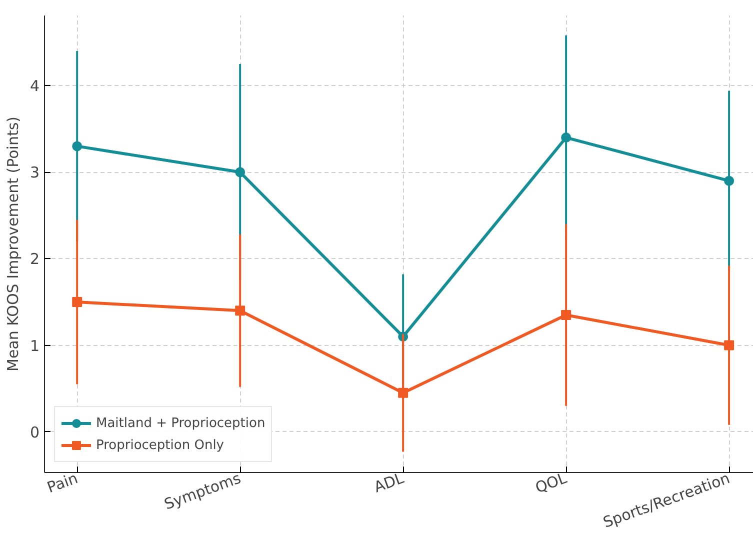  I want to click on y-axis-title: Mean KOOS Improvement (Points), so click(13, 244).